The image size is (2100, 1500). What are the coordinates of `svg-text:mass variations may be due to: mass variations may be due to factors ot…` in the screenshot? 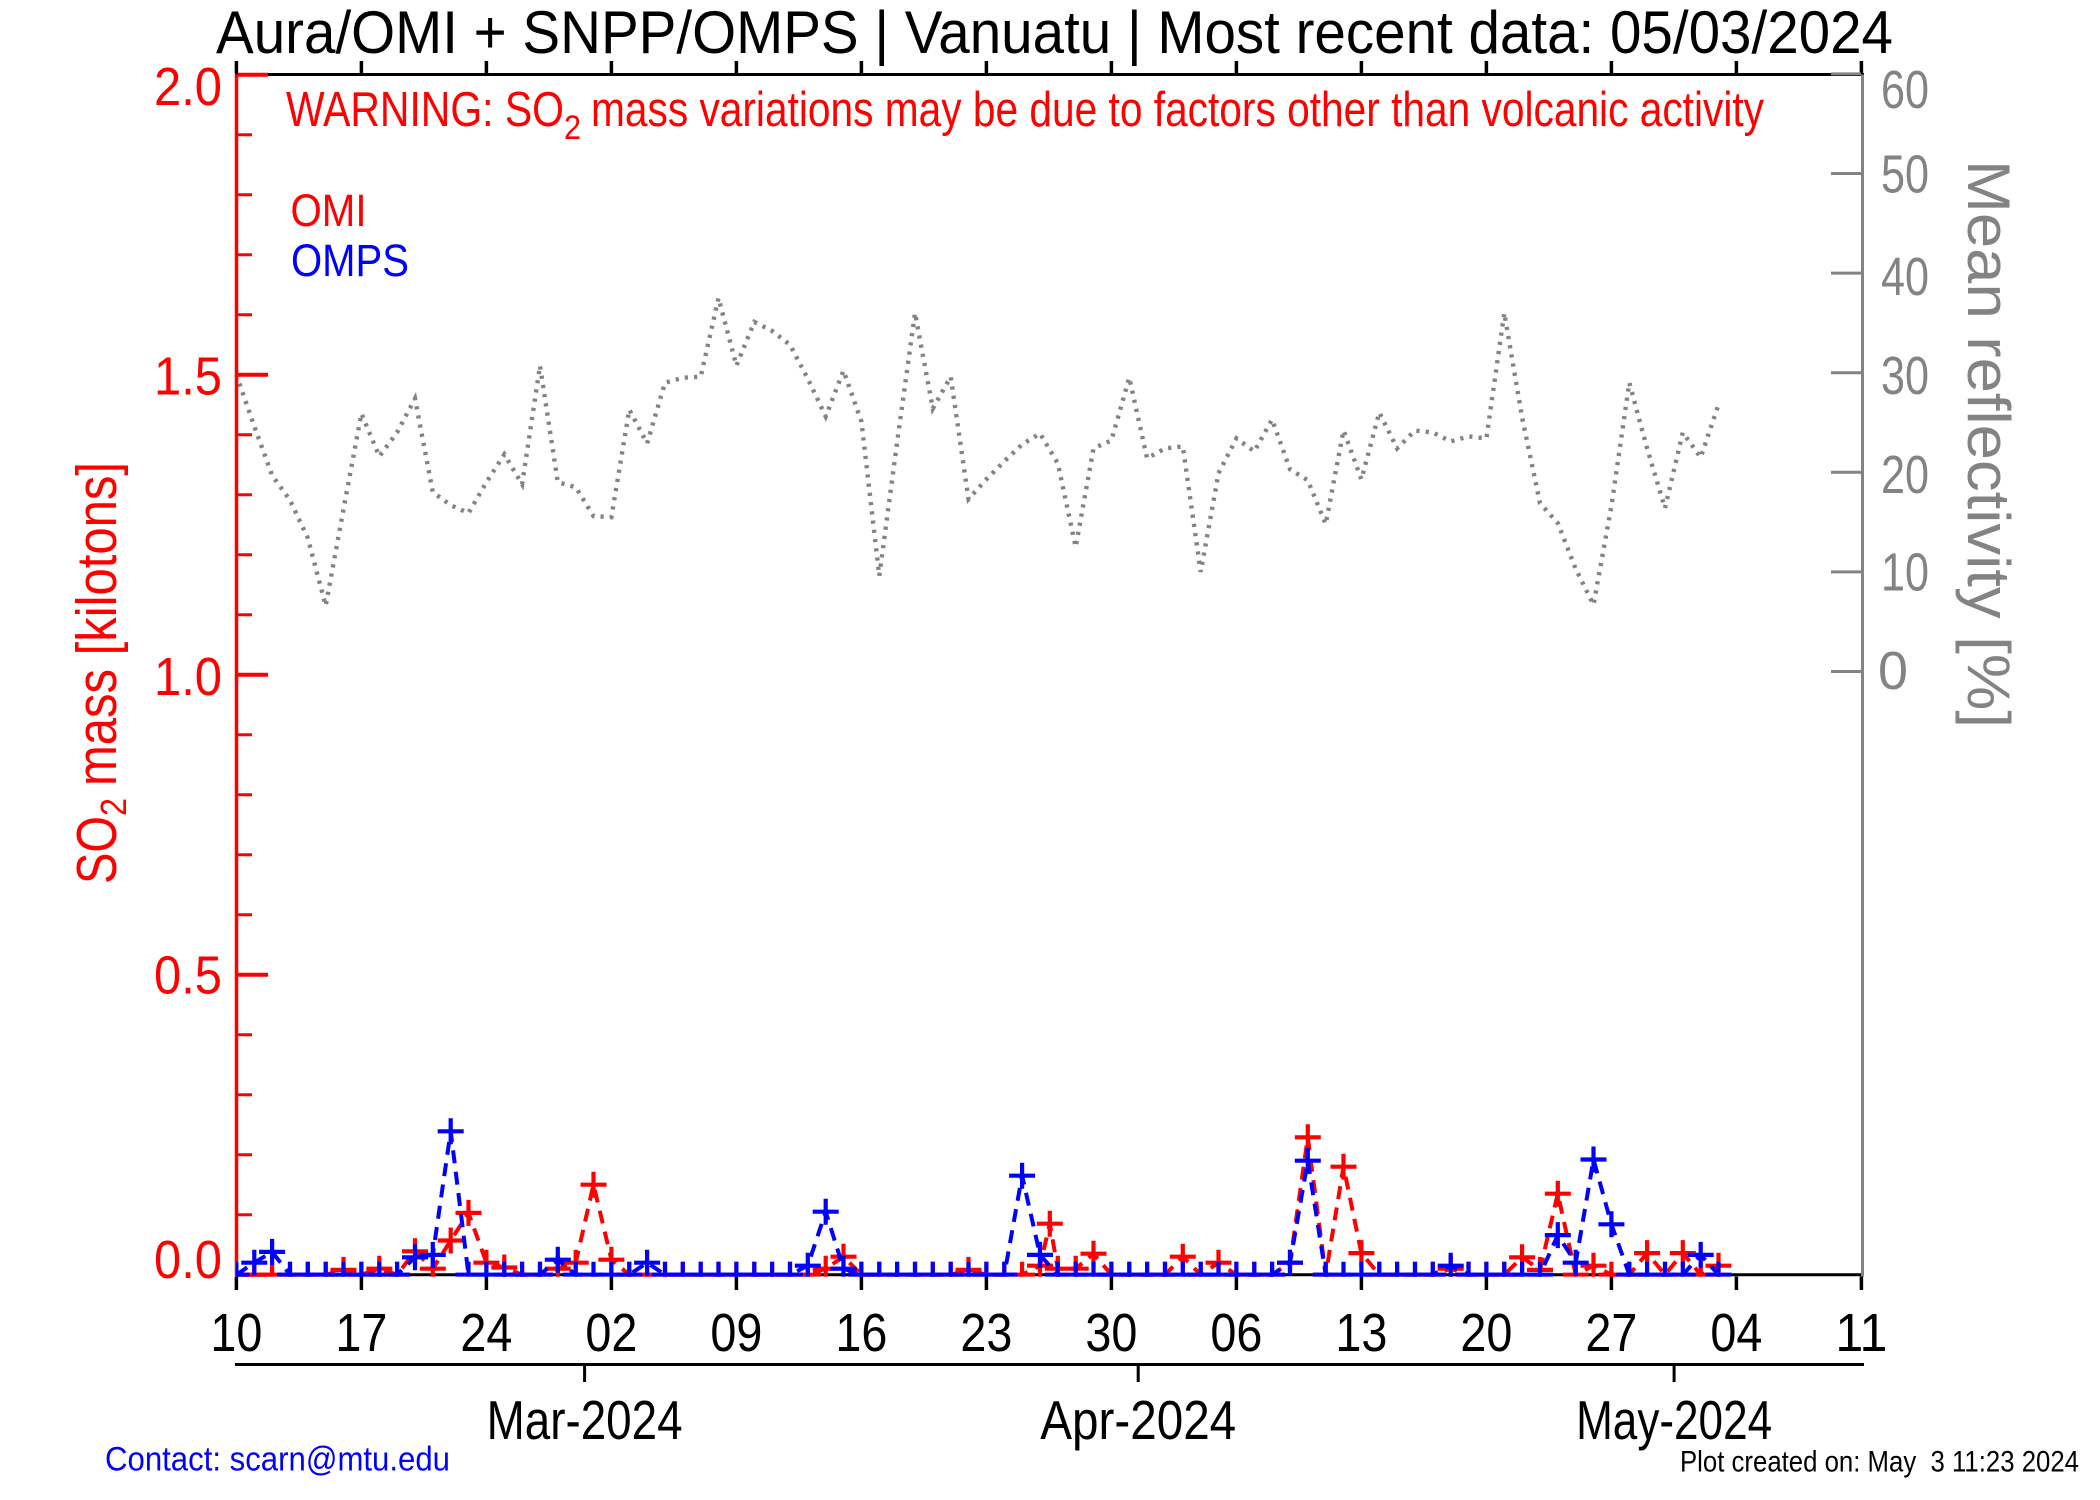 It's located at (1177, 110).